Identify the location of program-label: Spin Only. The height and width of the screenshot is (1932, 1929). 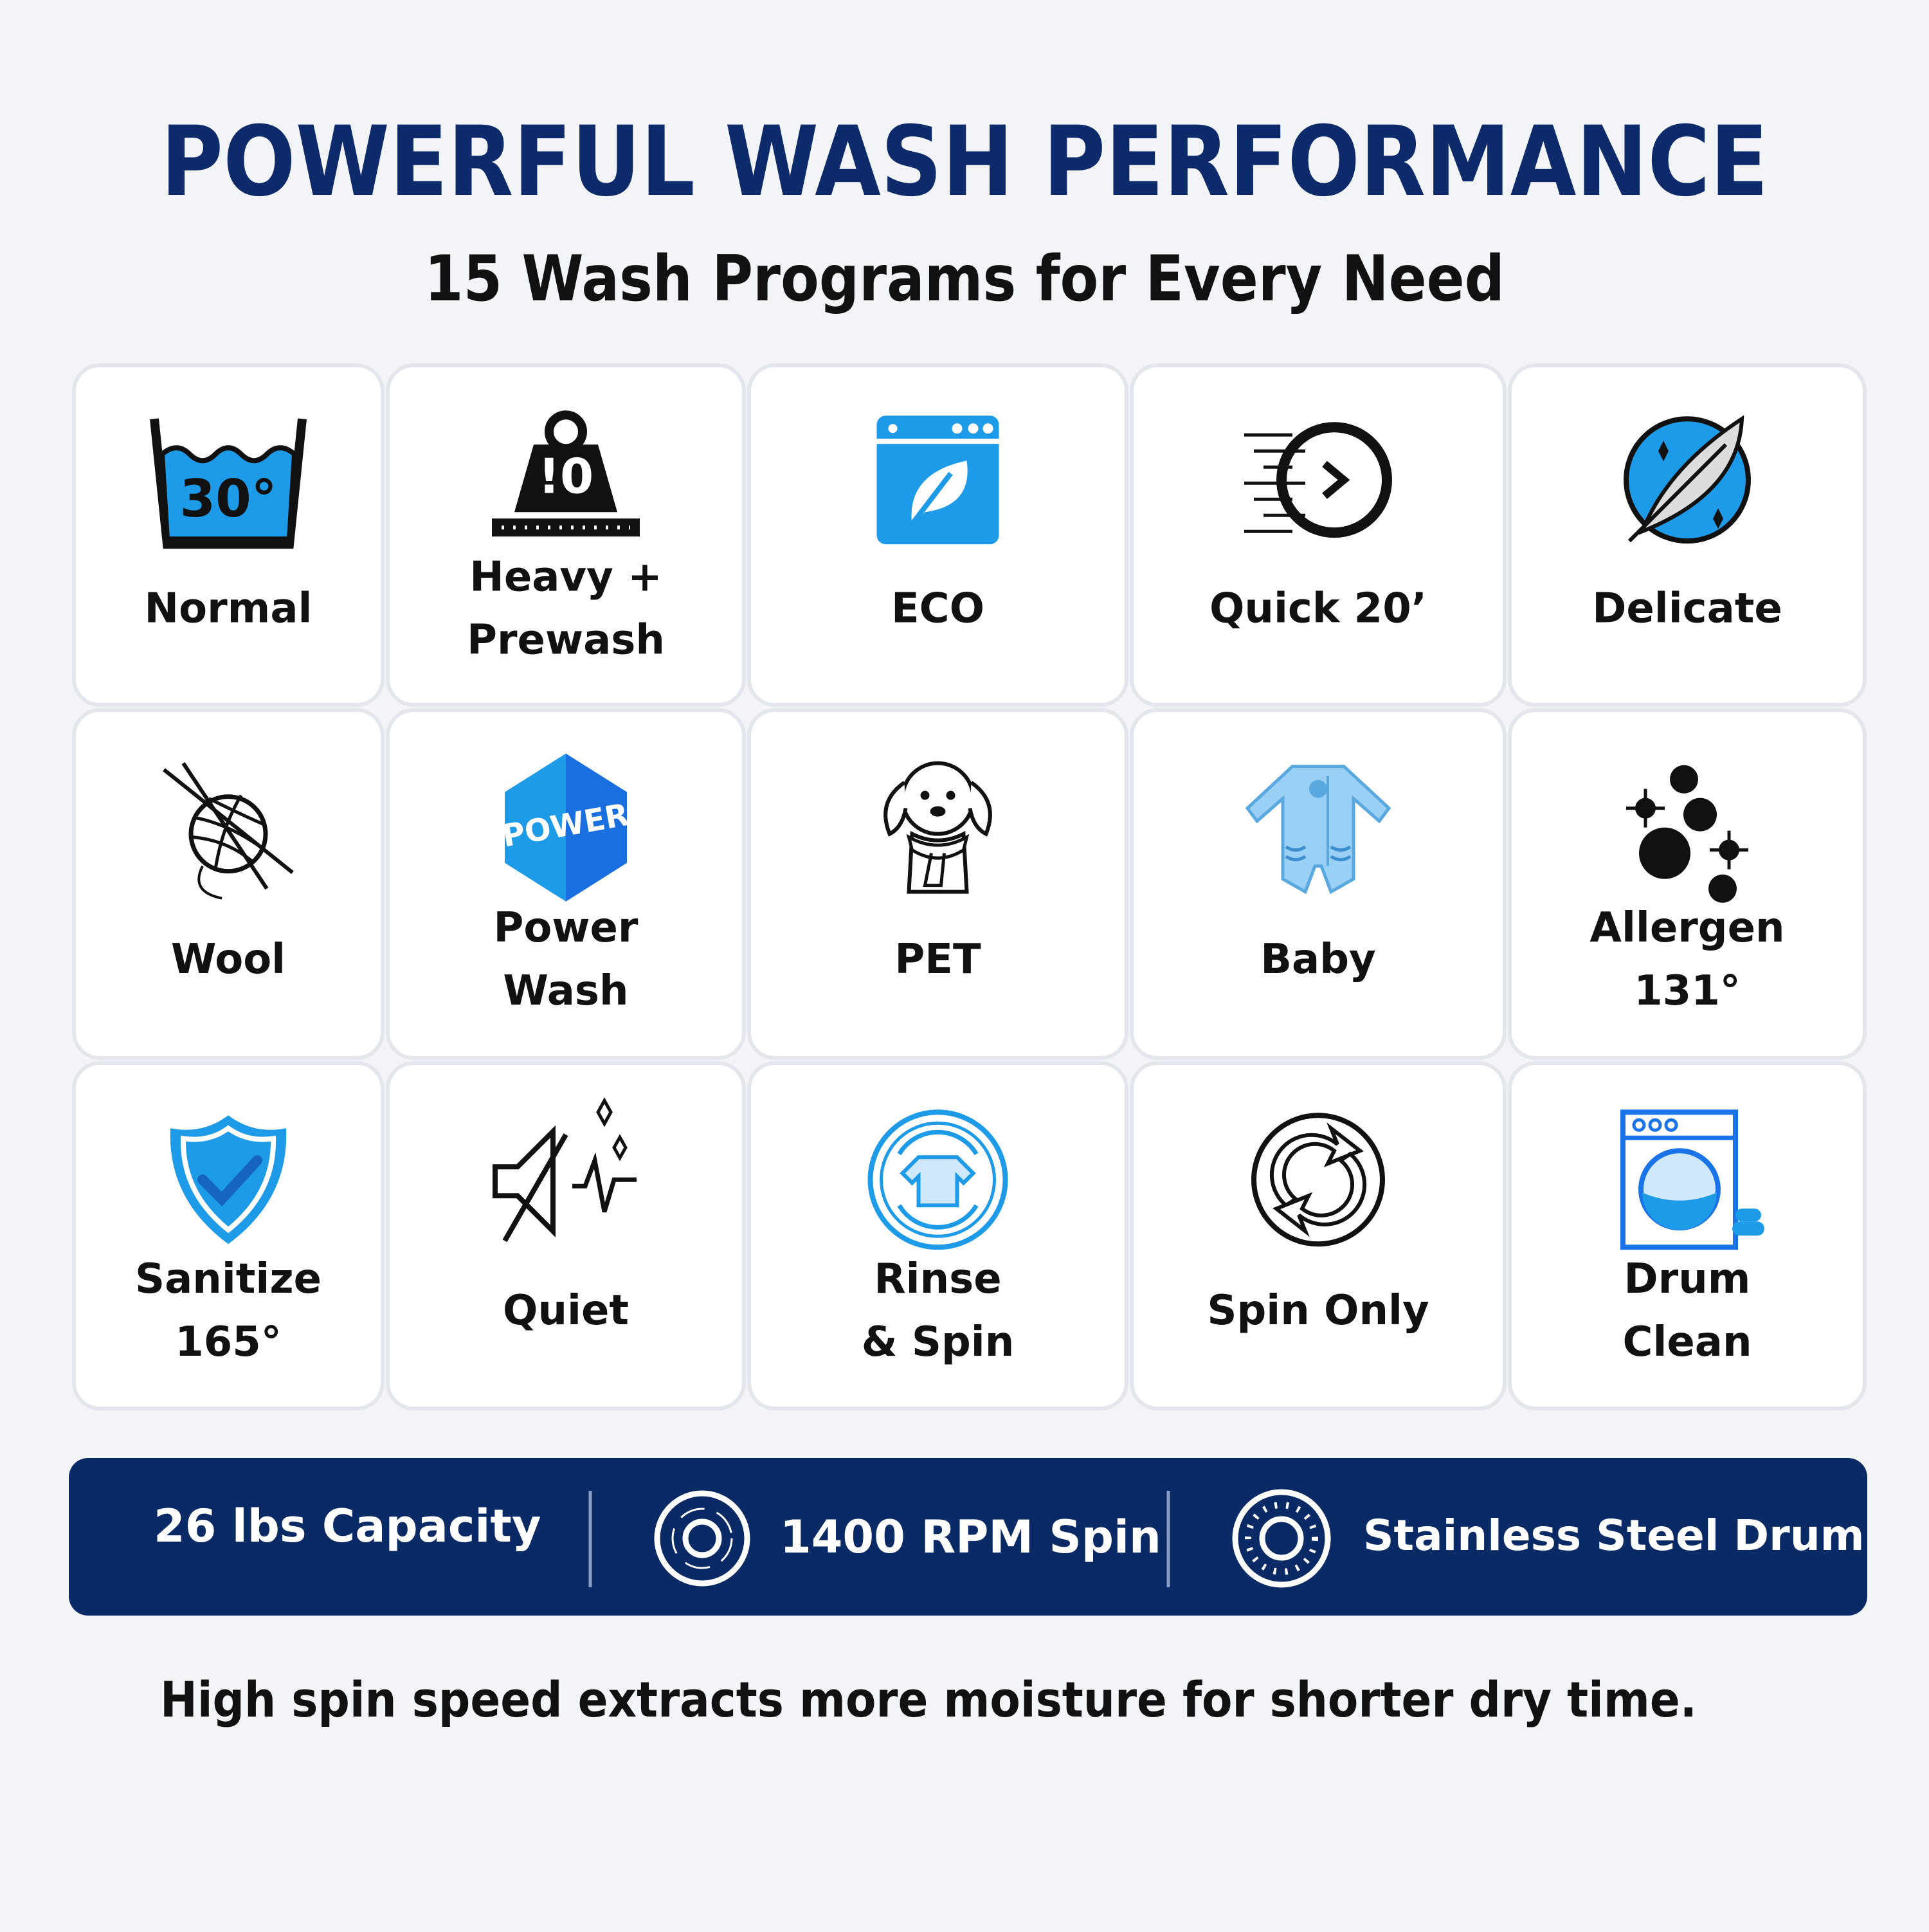
(1318, 1311).